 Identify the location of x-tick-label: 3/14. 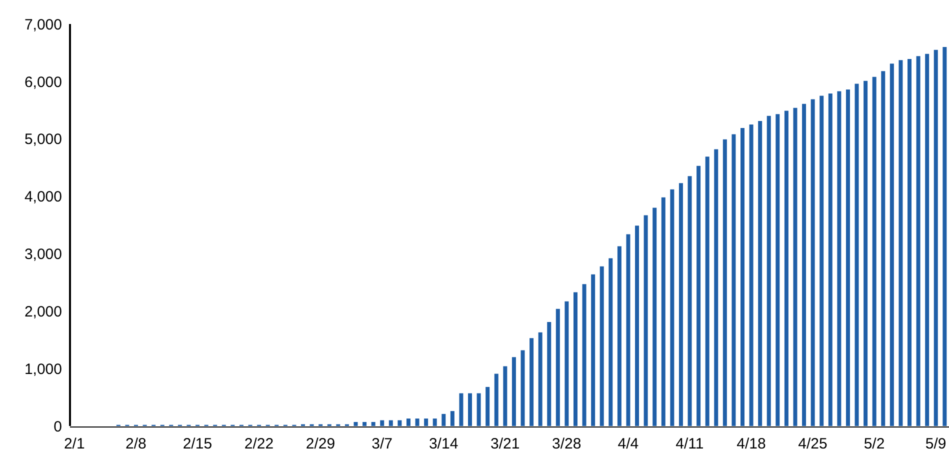
(443, 444).